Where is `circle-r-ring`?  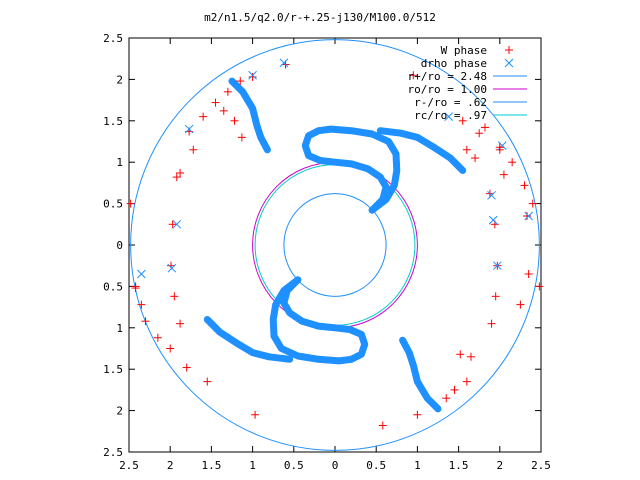 circle-r-ring is located at coordinates (335, 245).